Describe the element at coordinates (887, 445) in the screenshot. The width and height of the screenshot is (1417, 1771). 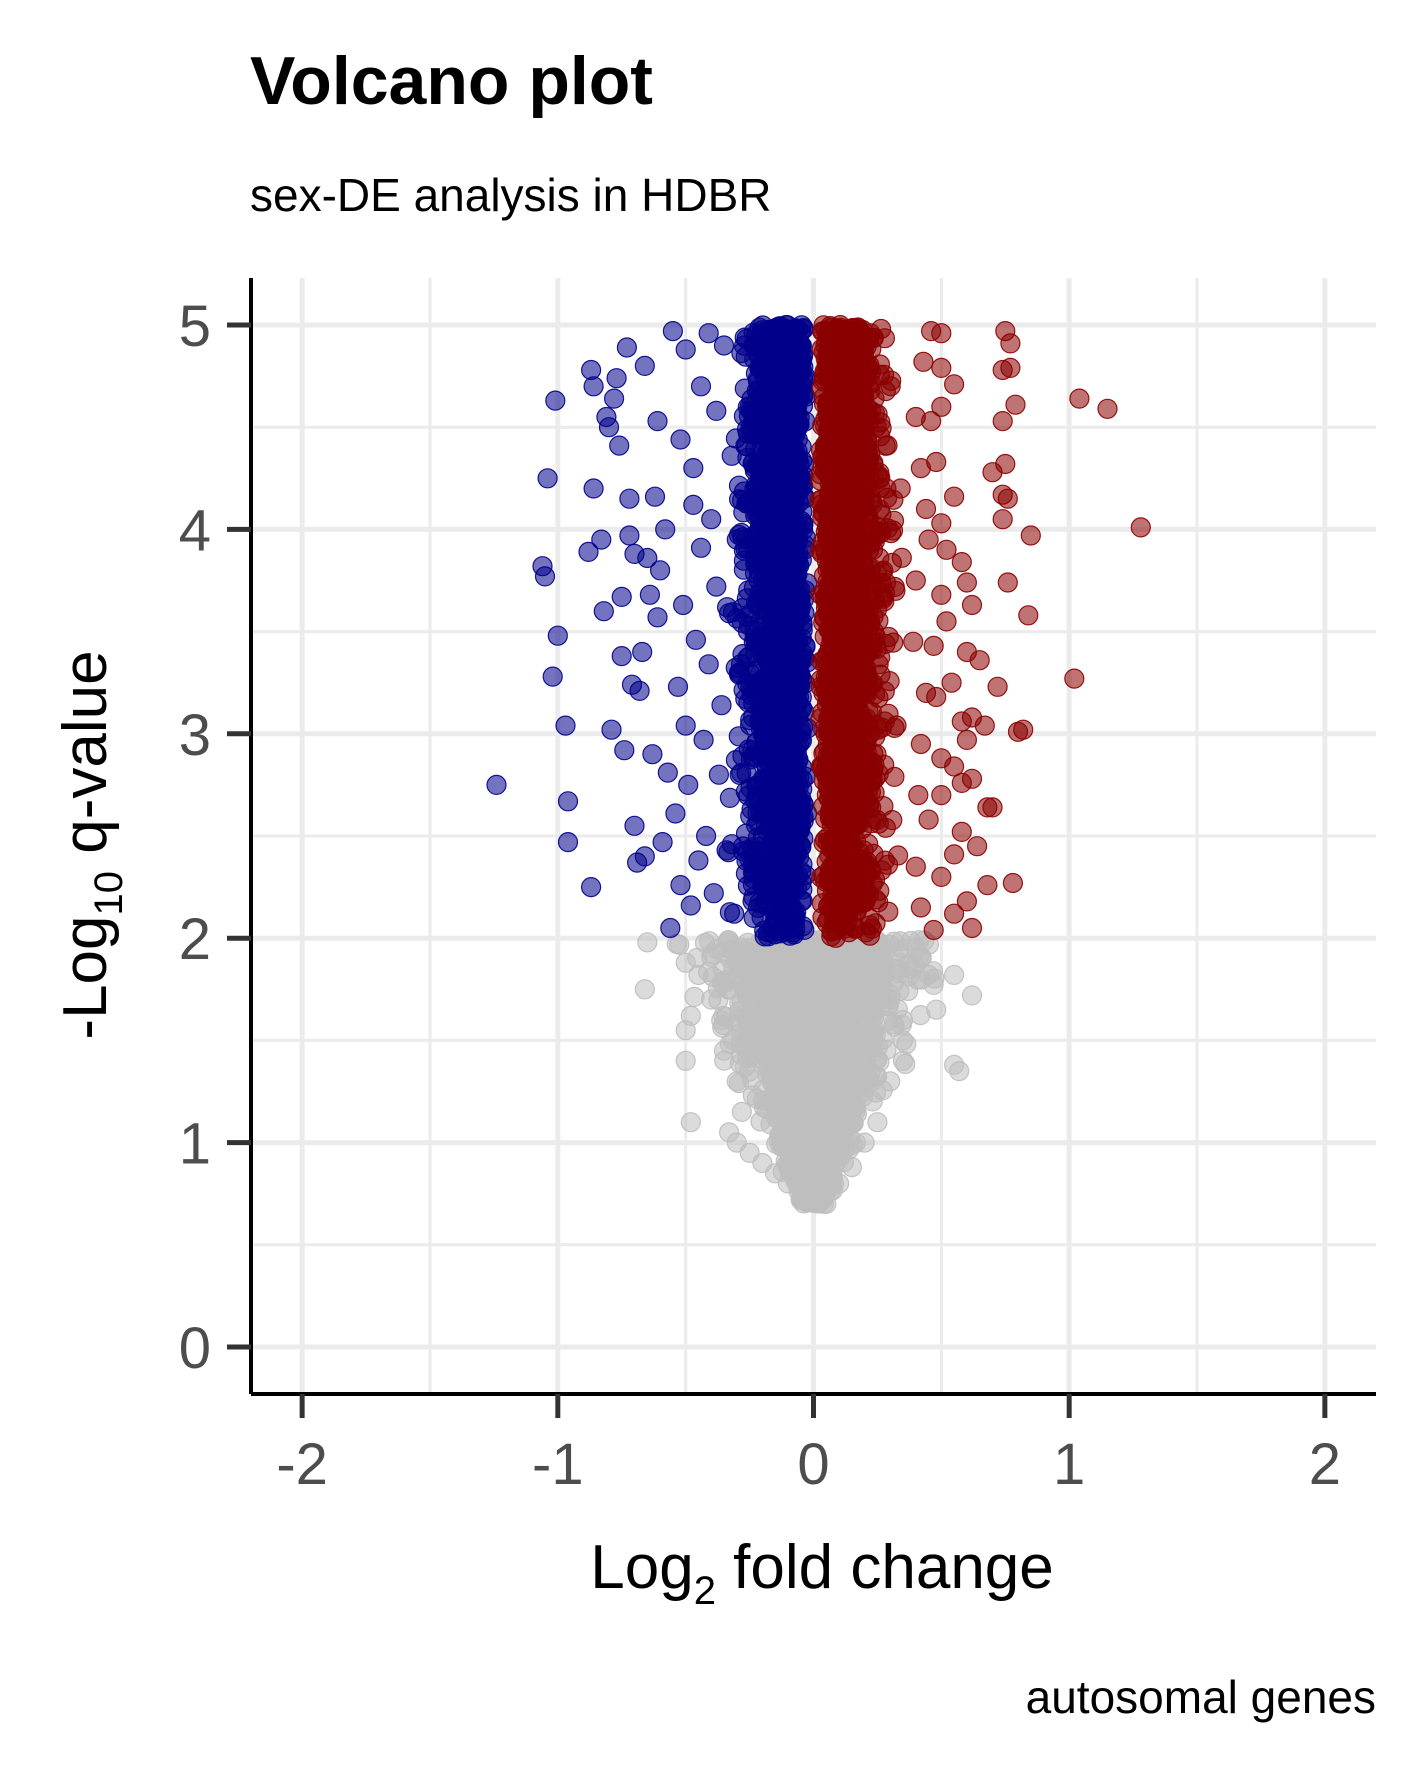
I see `data-point-up` at that location.